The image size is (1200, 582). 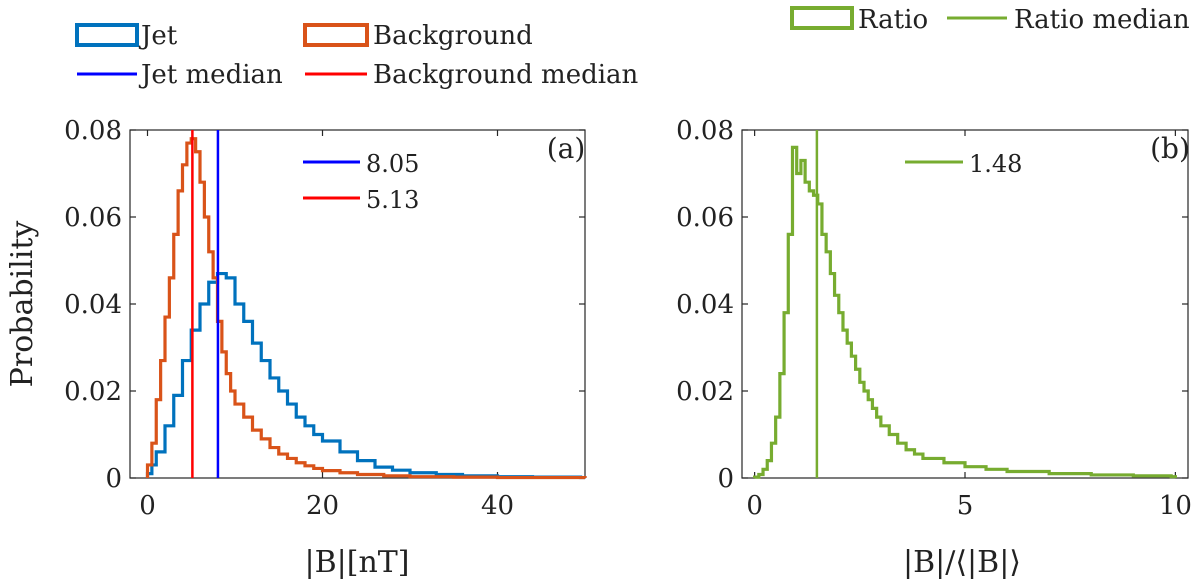 I want to click on legend-background-label: Background, so click(x=453, y=36).